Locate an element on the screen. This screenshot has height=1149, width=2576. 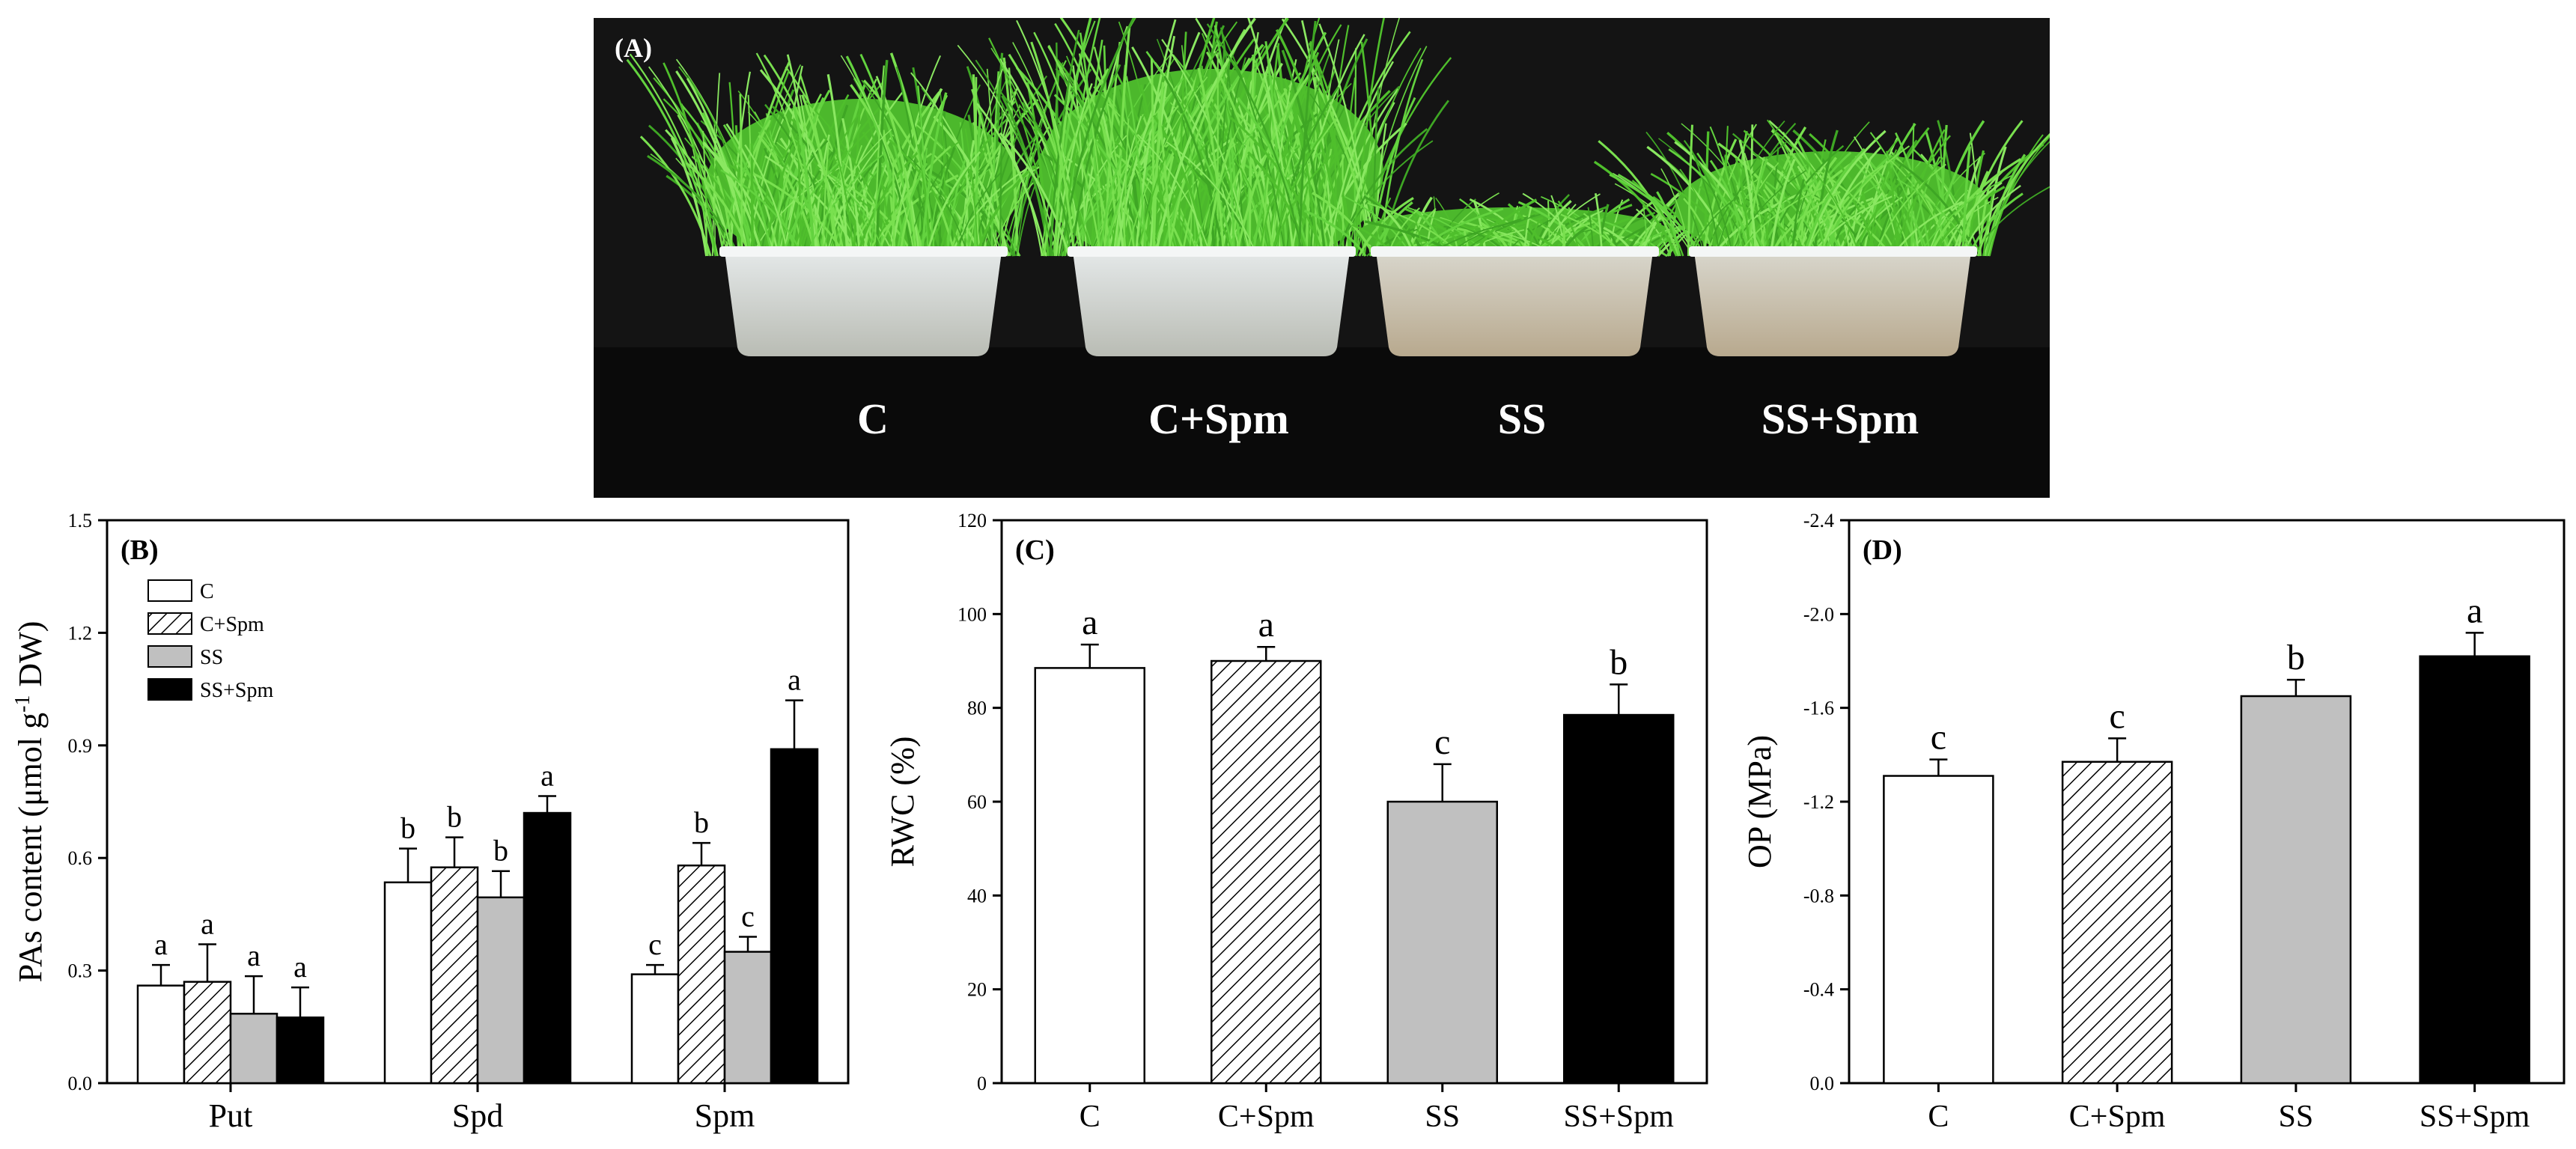
chart-d-ytick-label: -0.8 is located at coordinates (1819, 895).